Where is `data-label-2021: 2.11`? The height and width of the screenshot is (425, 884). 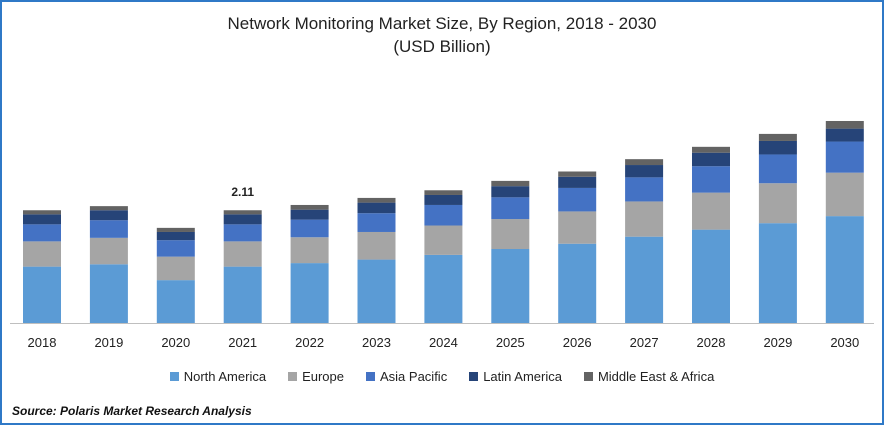 data-label-2021: 2.11 is located at coordinates (242, 192).